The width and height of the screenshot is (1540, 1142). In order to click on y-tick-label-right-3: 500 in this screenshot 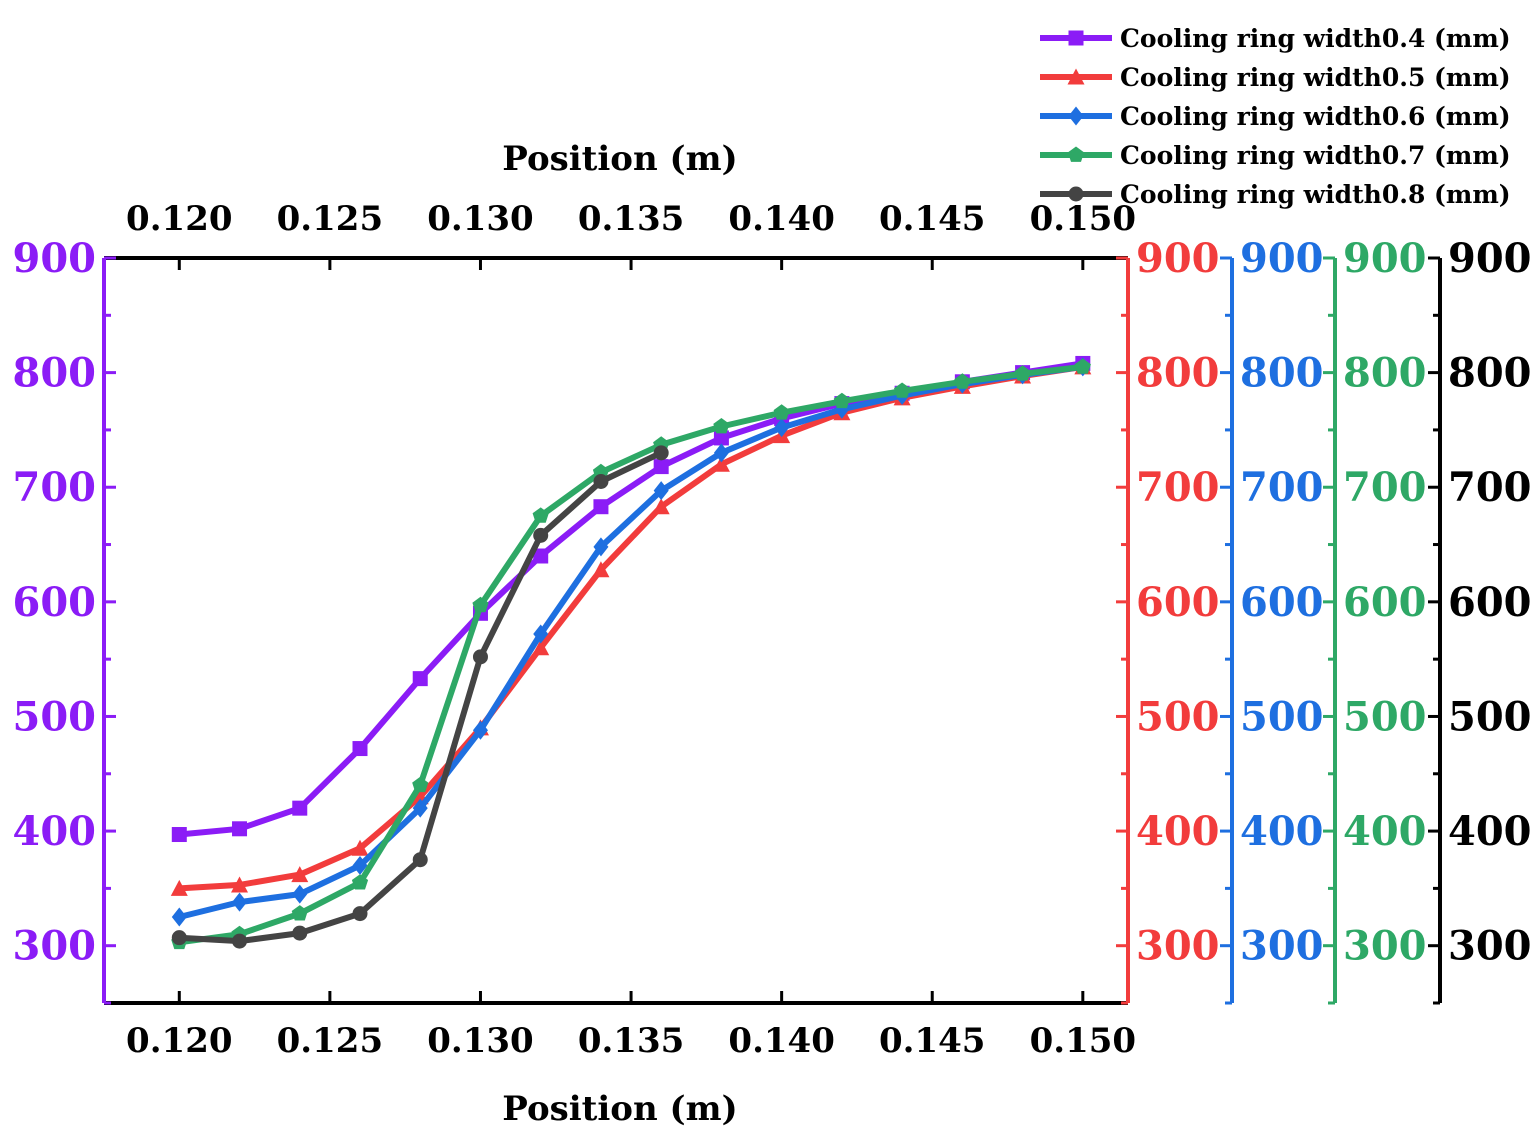, I will do `click(1385, 716)`.